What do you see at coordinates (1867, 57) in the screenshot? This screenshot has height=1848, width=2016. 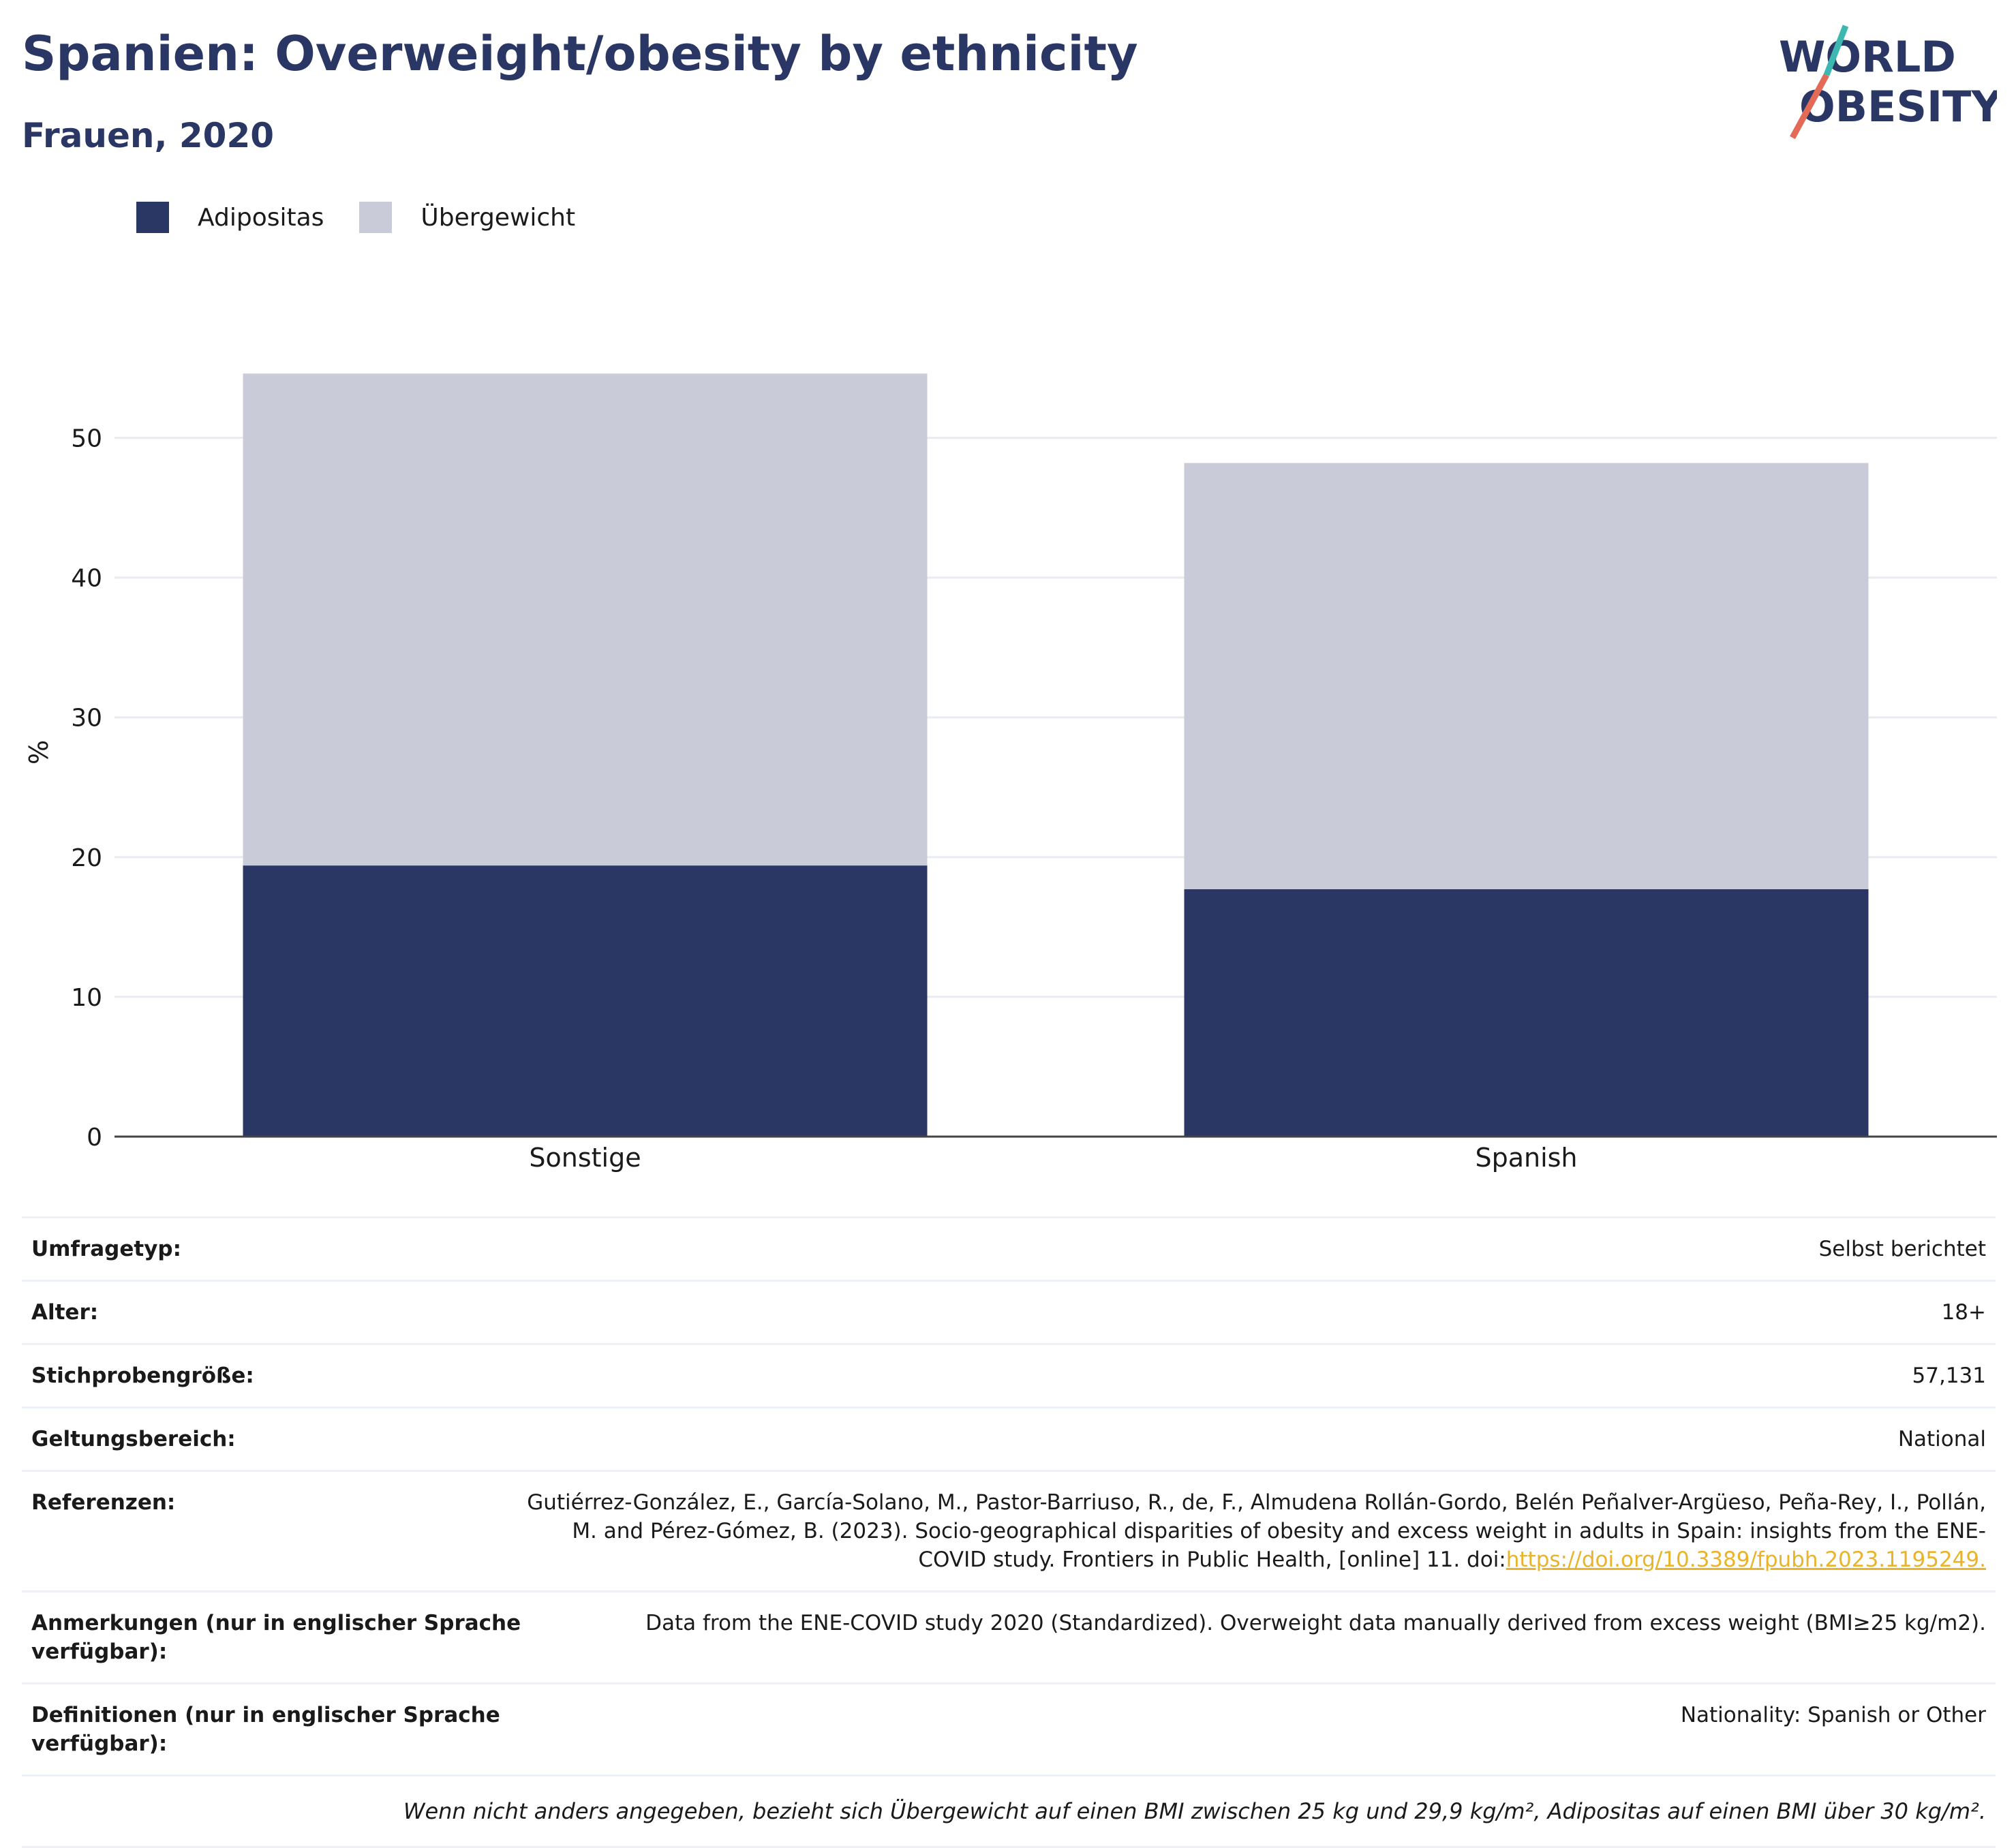 I see `svg-text: WORLD` at bounding box center [1867, 57].